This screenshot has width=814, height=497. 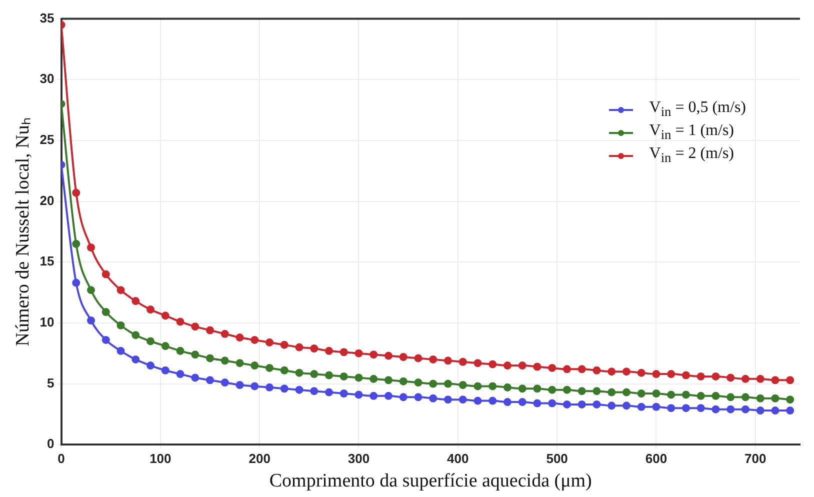 What do you see at coordinates (755, 458) in the screenshot?
I see `x-tick-label: 700` at bounding box center [755, 458].